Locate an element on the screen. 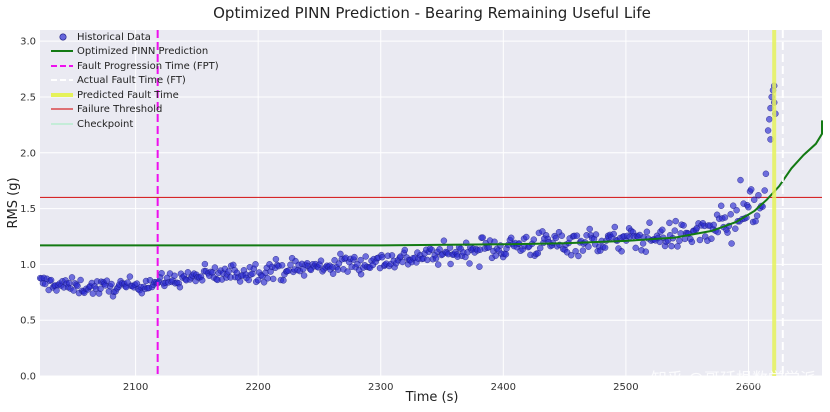 This screenshot has width=830, height=412. legend-label-threshold: Failure Threshold is located at coordinates (119, 109).